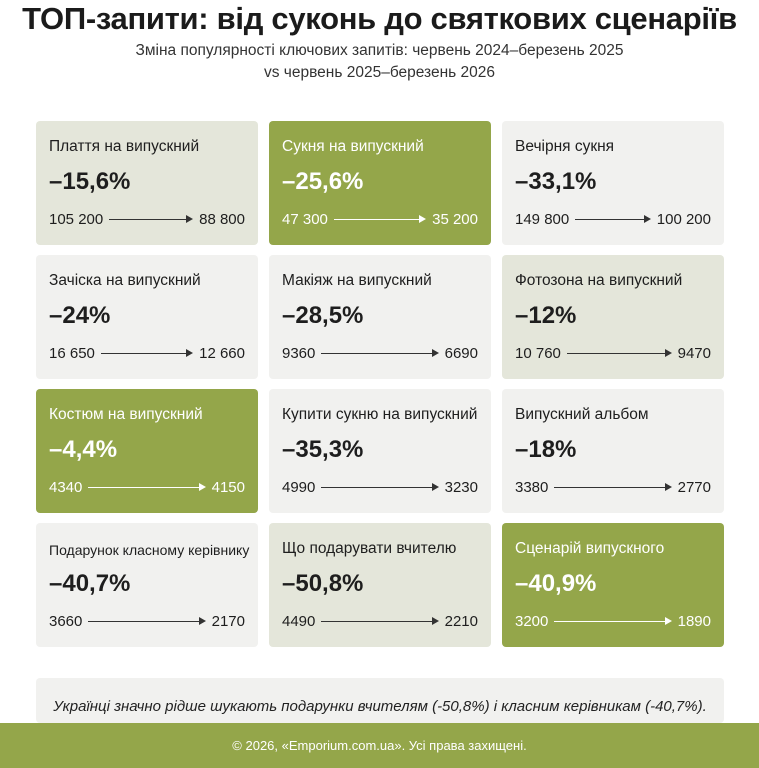 The width and height of the screenshot is (759, 768). I want to click on card-label: Купити сукню на випускний, so click(380, 414).